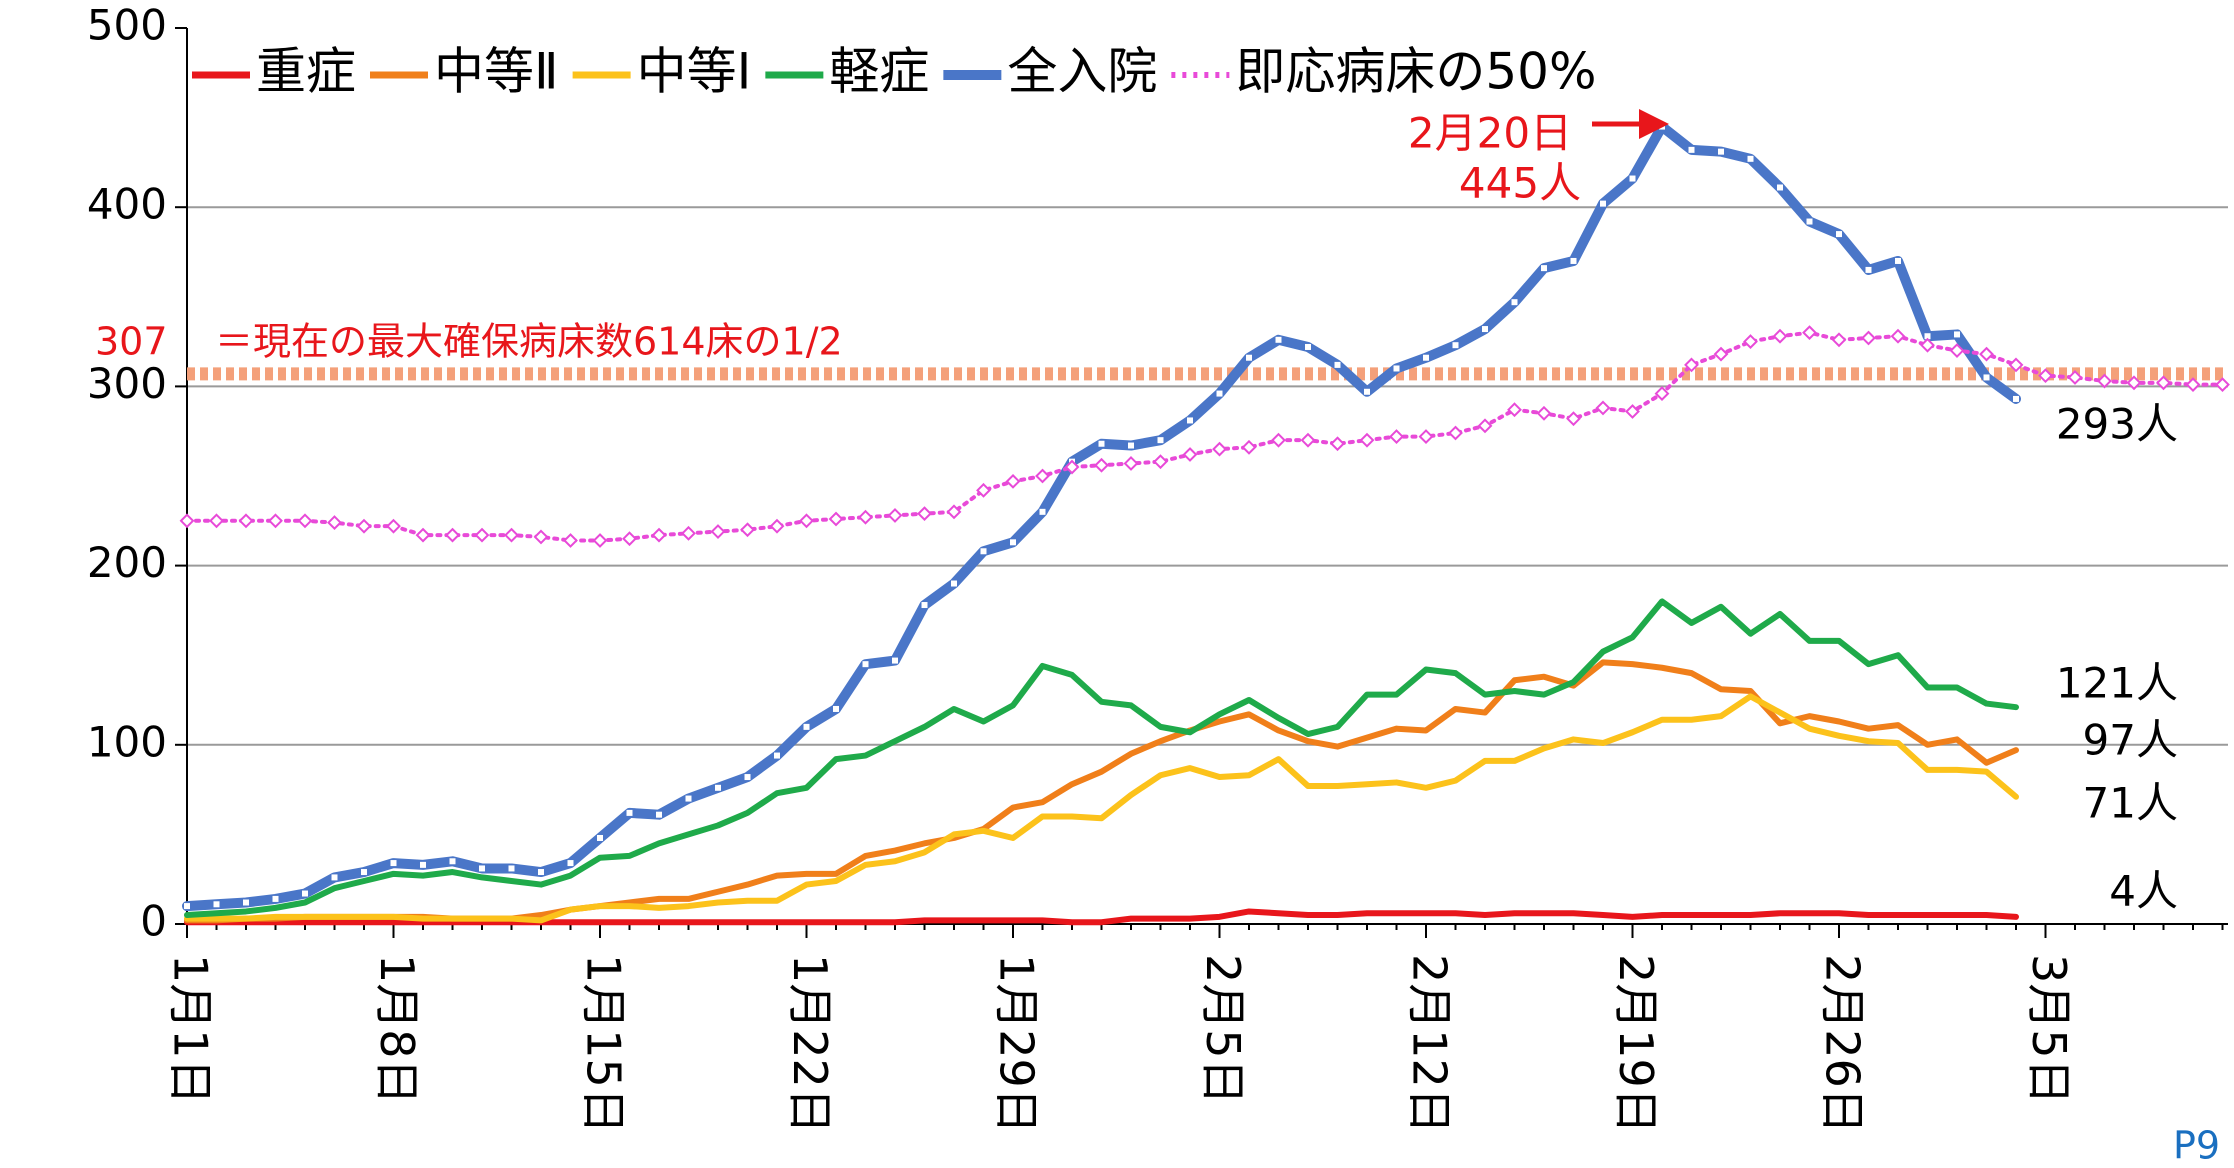 The image size is (2234, 1168). Describe the element at coordinates (810, 1044) in the screenshot. I see `x-tick-label: 1月22日` at that location.